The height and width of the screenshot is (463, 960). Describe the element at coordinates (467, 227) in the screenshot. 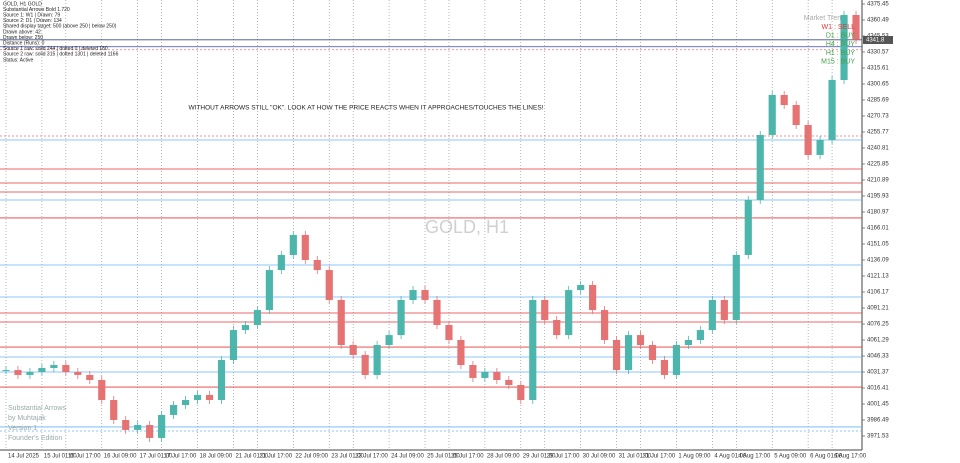

I see `watermark: GOLD, H1` at that location.